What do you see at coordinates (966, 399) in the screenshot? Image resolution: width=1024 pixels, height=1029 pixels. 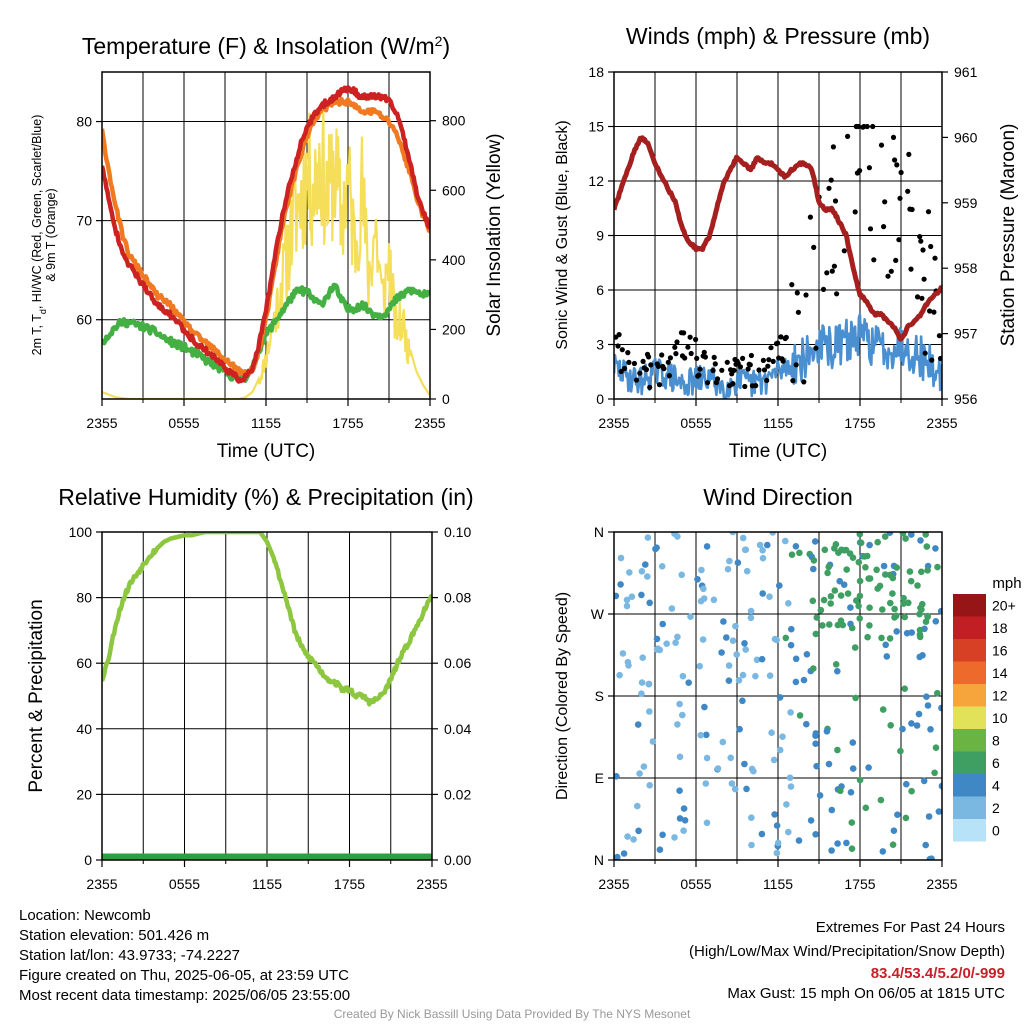 I see `y2-tick-label: 956` at bounding box center [966, 399].